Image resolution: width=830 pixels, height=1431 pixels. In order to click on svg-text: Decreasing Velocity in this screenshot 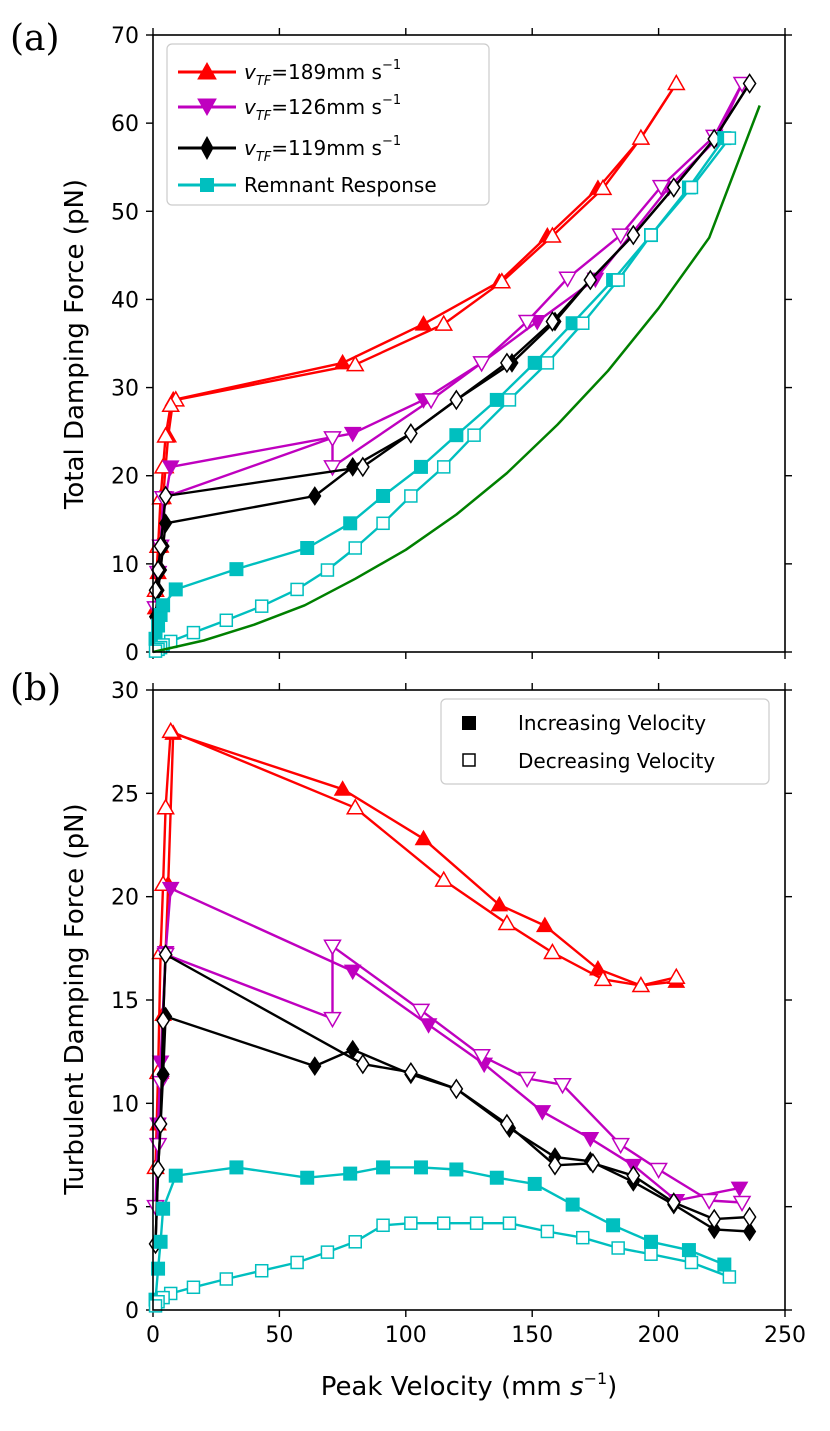, I will do `click(616, 761)`.